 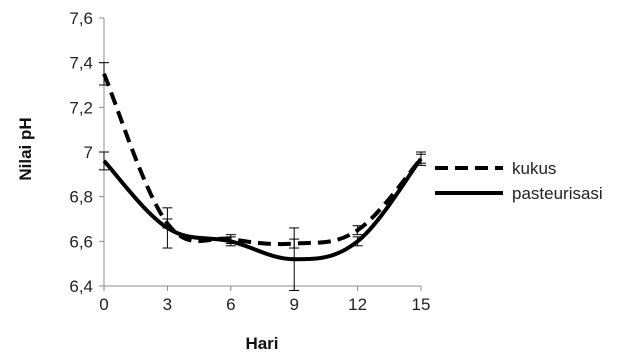 What do you see at coordinates (519, 181) in the screenshot?
I see `legend: kukus pasteurisasi` at bounding box center [519, 181].